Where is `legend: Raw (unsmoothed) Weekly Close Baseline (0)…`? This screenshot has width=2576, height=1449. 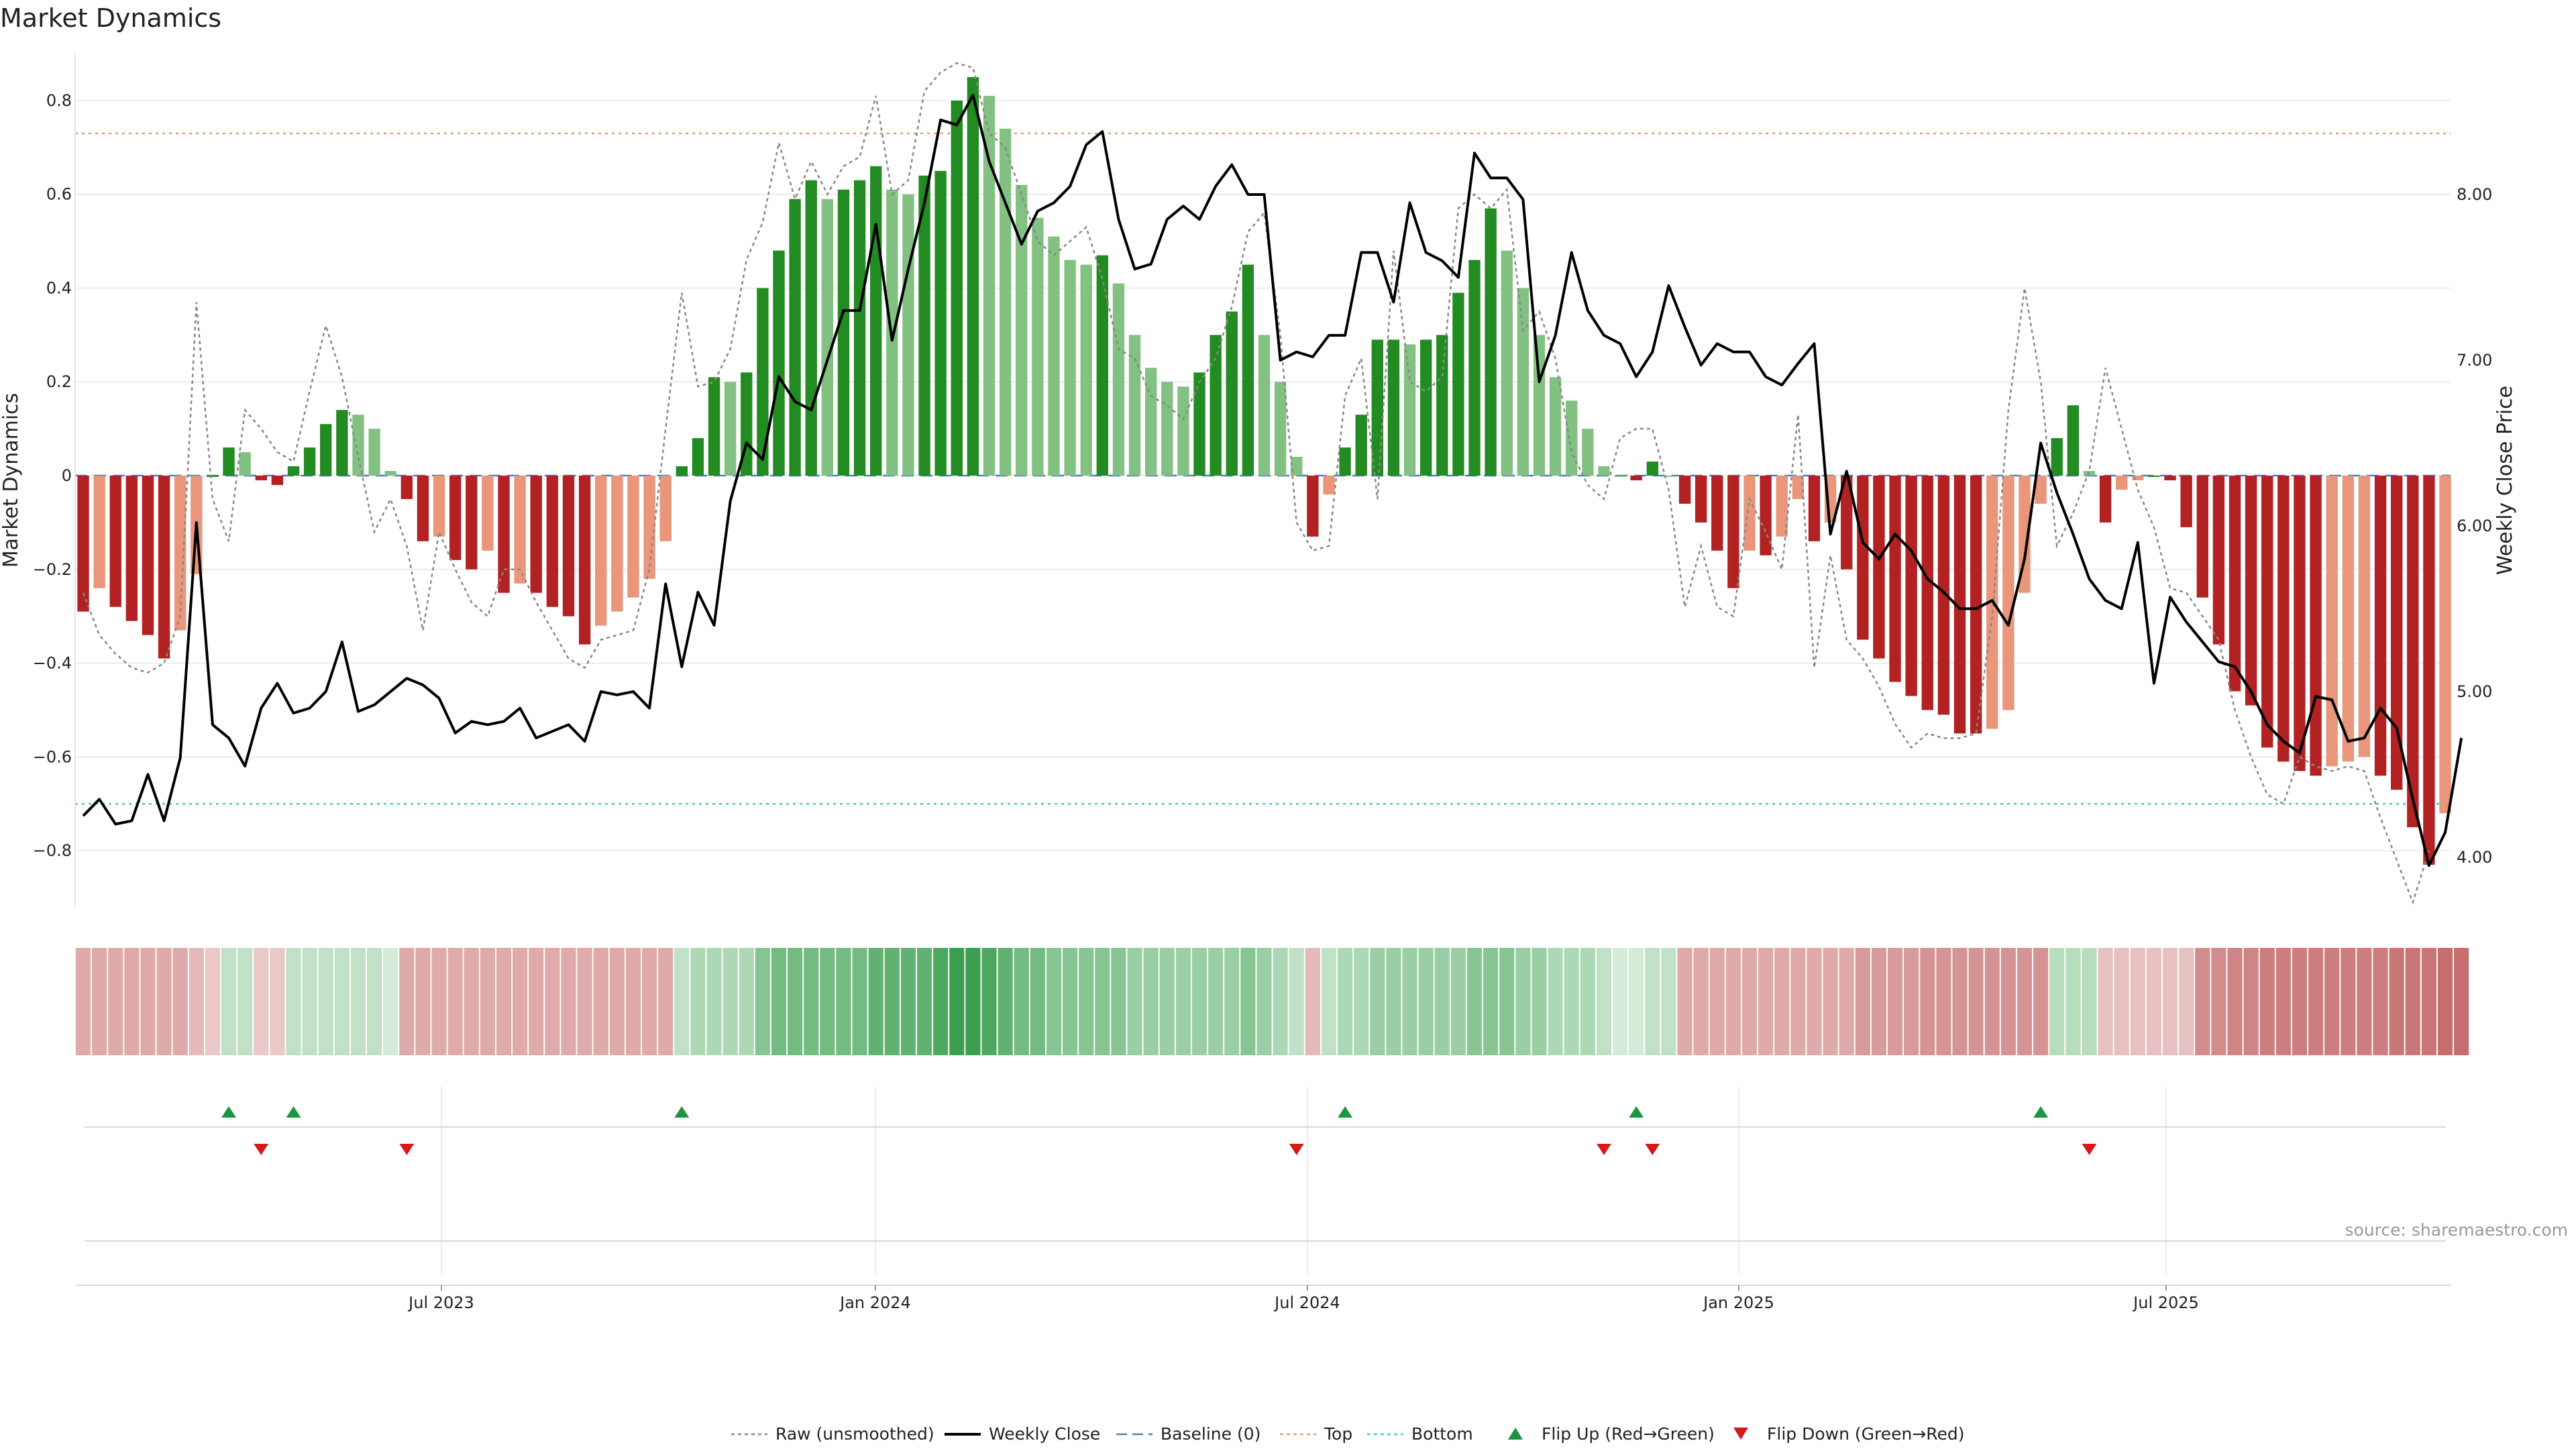
legend: Raw (unsmoothed) Weekly Close Baseline (0)… is located at coordinates (1348, 1434).